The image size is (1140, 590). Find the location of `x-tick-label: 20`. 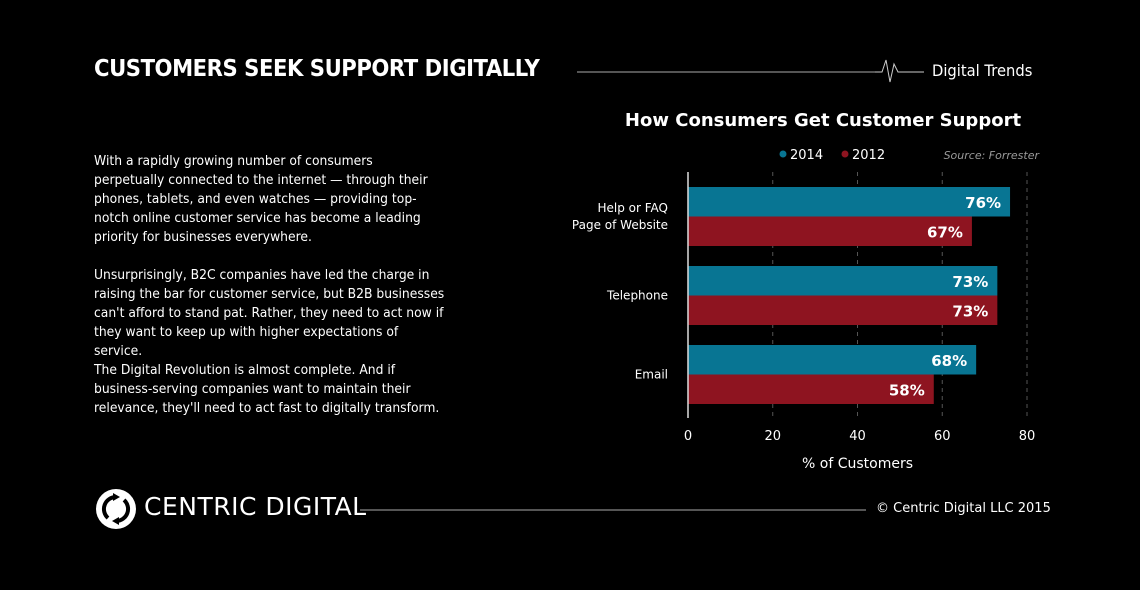

x-tick-label: 20 is located at coordinates (772, 436).